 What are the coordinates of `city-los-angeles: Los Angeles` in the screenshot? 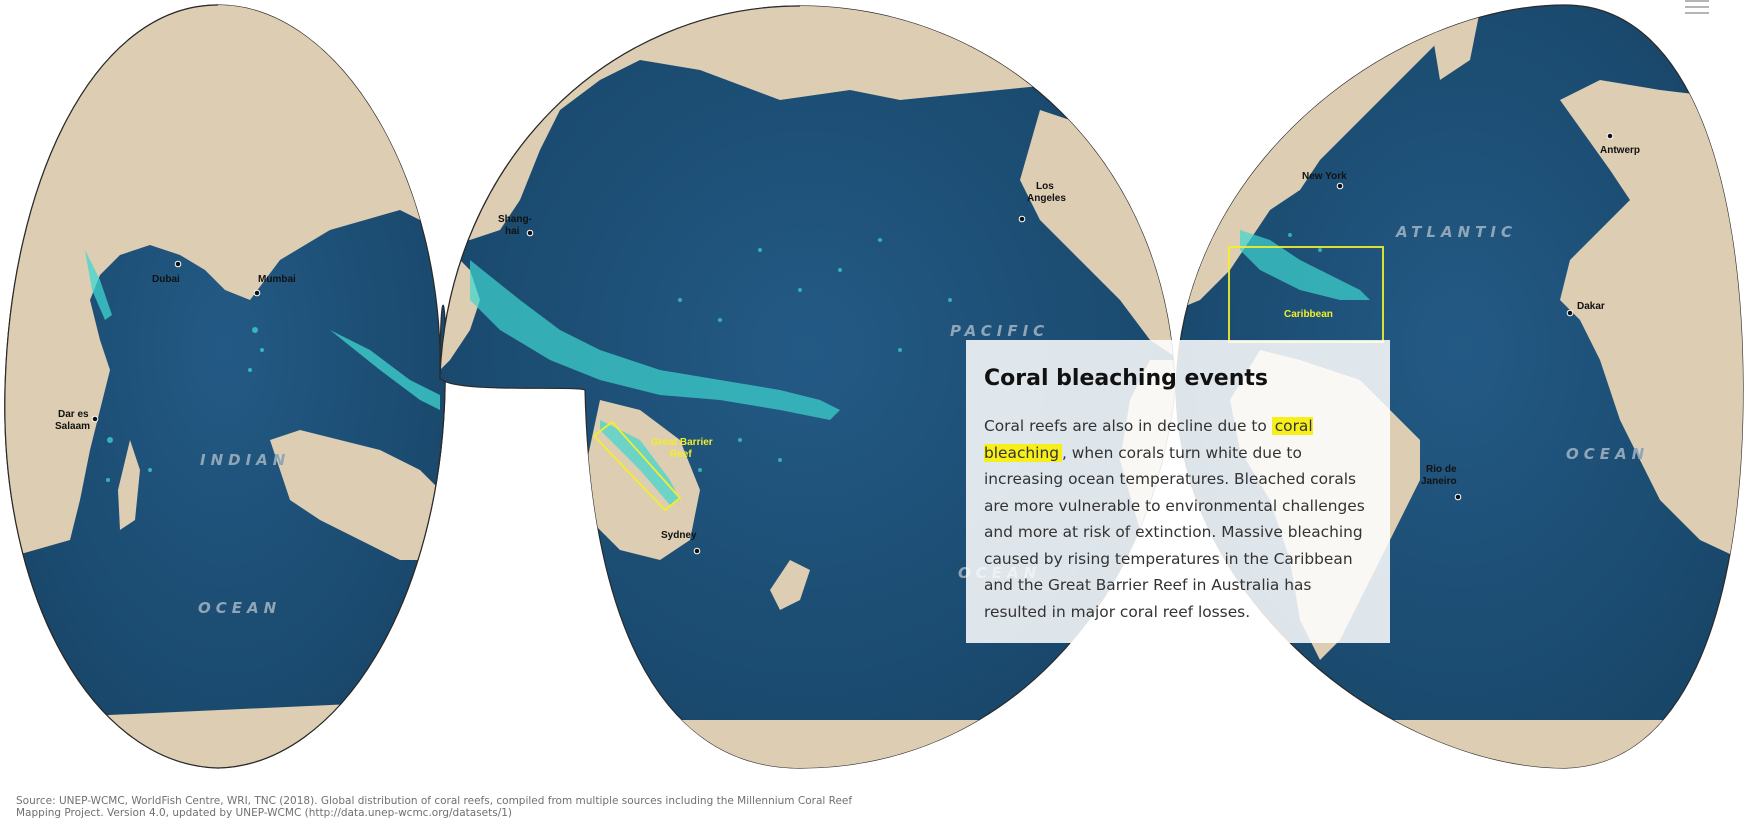 It's located at (1042, 202).